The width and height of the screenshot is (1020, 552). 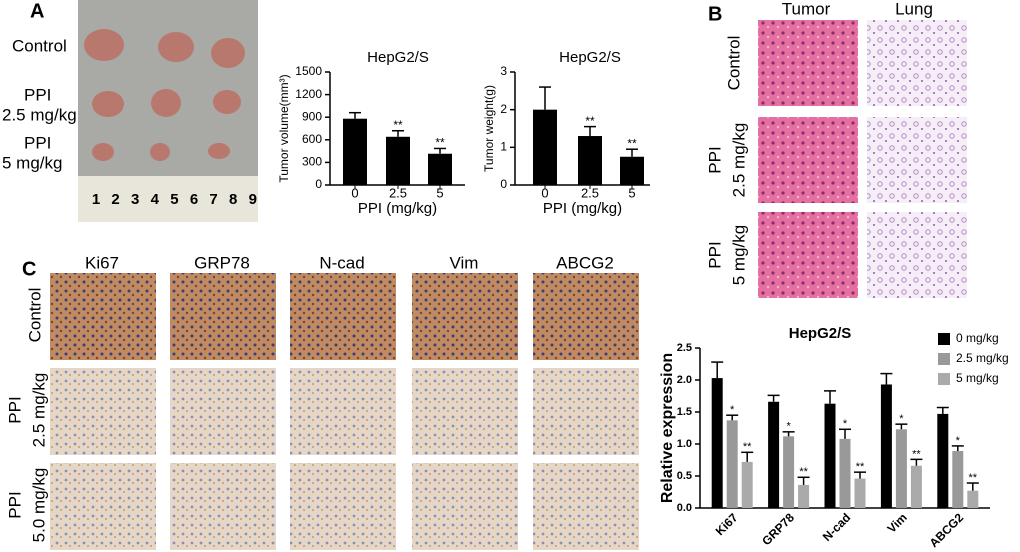 What do you see at coordinates (318, 184) in the screenshot?
I see `y-tick-label: 0` at bounding box center [318, 184].